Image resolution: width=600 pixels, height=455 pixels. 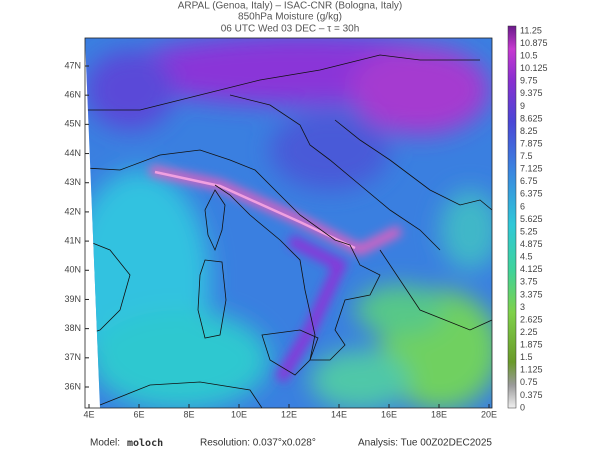 I want to click on colorbar-label: 3.75, so click(x=529, y=282).